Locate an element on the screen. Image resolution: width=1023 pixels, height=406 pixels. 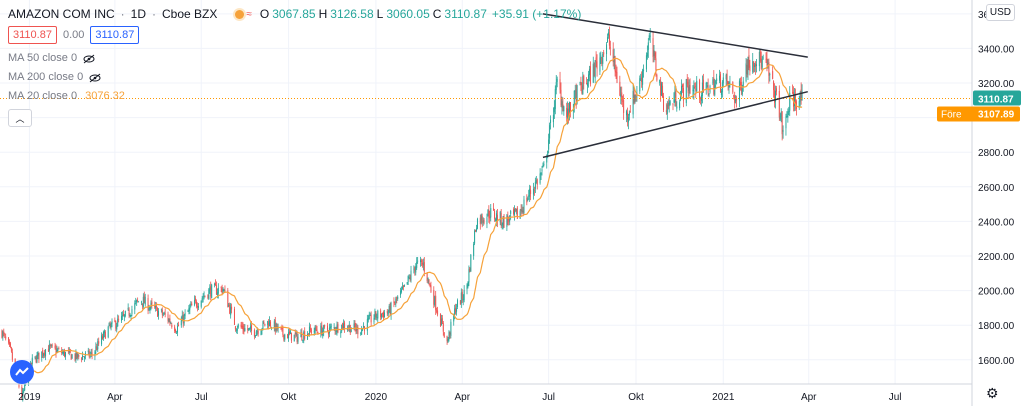
indicator-ma200: MA 200 close 0 is located at coordinates (54, 77).